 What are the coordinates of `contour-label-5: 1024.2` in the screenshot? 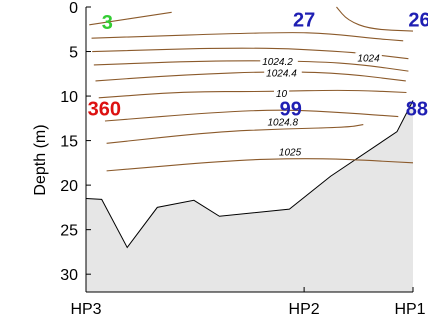 It's located at (277, 62).